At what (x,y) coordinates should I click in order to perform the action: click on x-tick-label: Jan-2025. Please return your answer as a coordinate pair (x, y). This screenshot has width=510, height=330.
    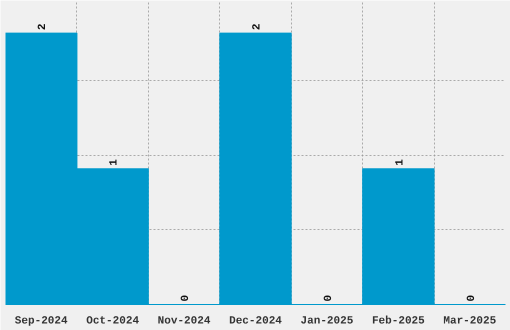
    Looking at the image, I should click on (327, 322).